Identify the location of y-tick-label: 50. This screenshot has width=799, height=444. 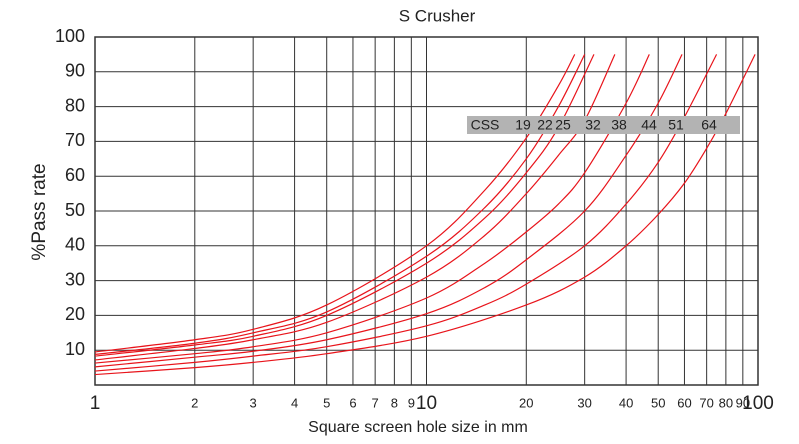
(75, 210).